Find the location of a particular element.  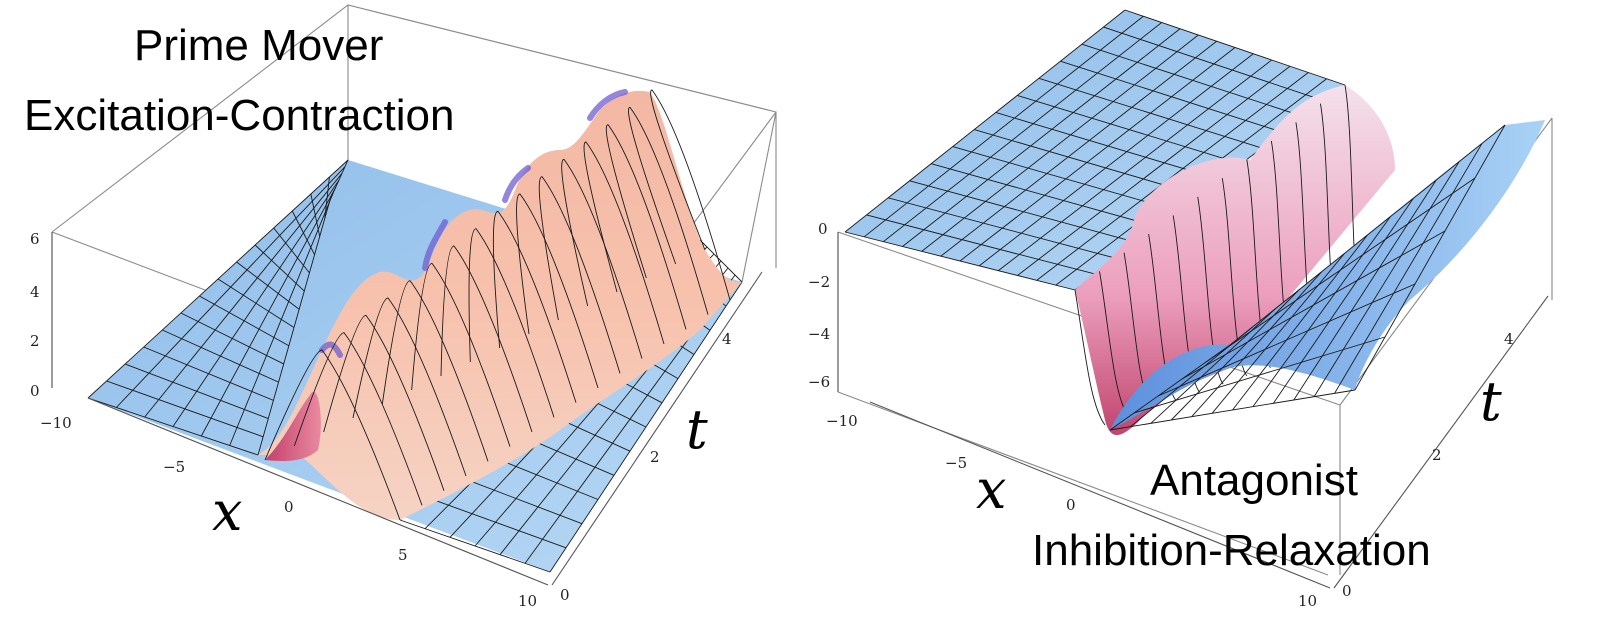

left-x-tick: −5 is located at coordinates (174, 467).